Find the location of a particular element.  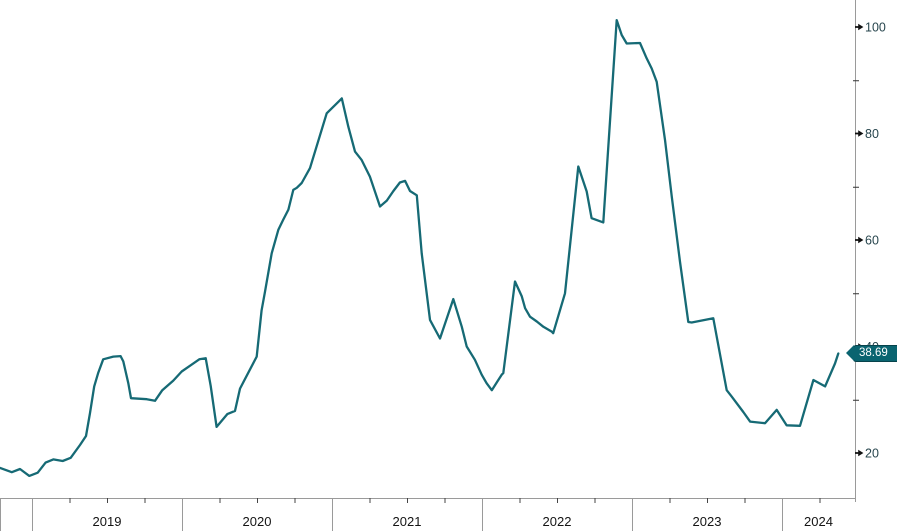

badge-value: 38.69 is located at coordinates (873, 353).